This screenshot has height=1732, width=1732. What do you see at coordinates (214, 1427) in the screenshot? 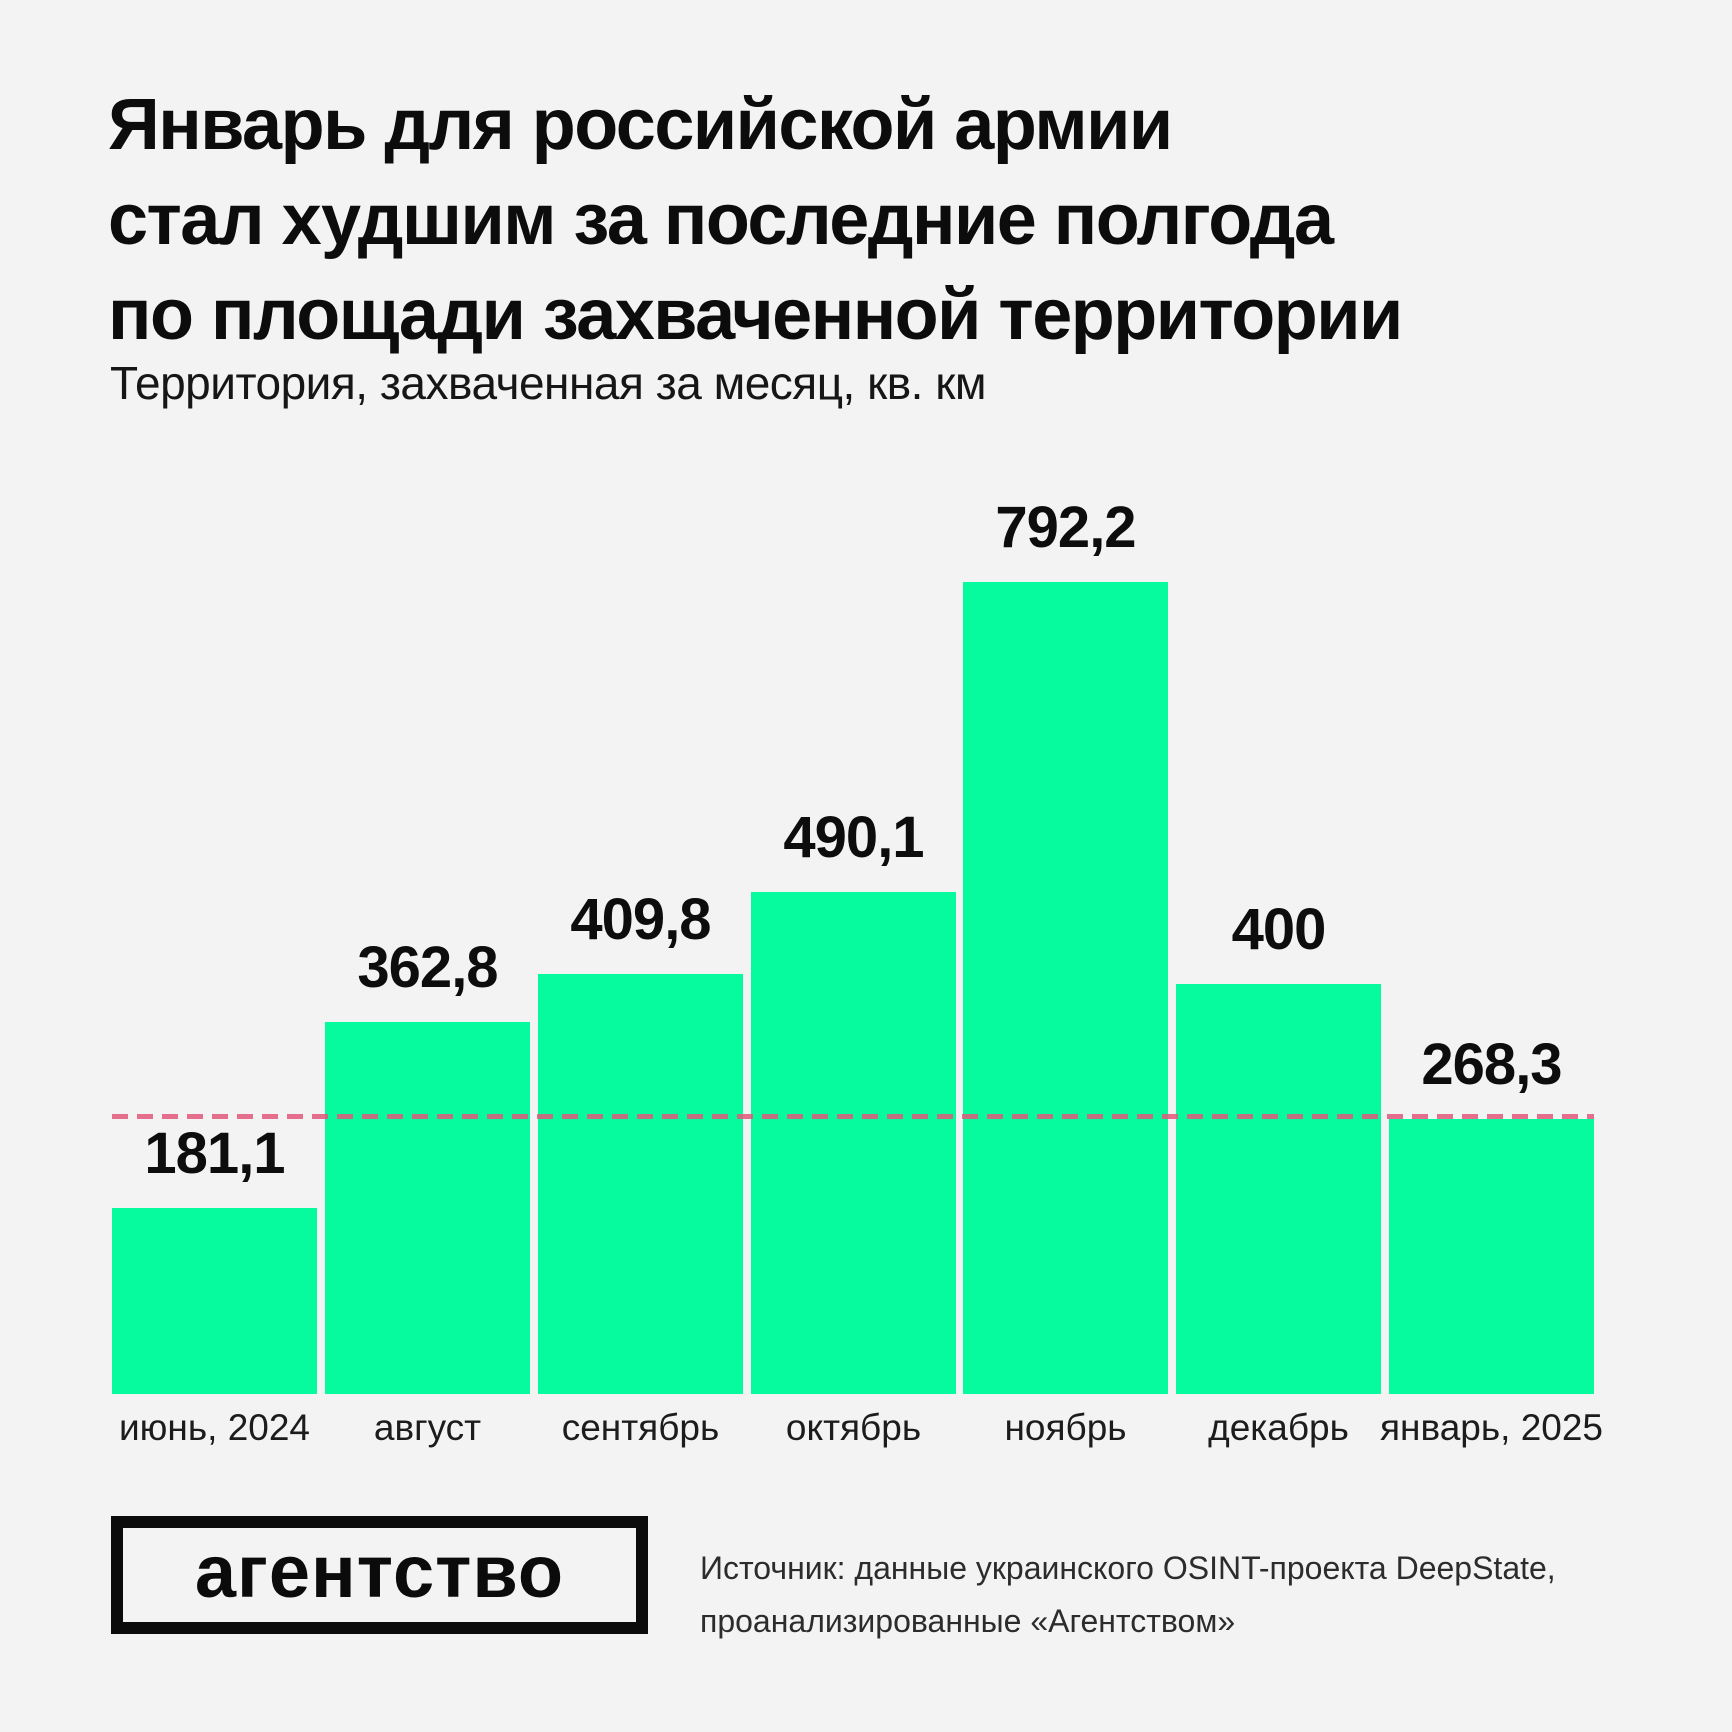
I see `x-axis-label: июнь, 2024` at bounding box center [214, 1427].